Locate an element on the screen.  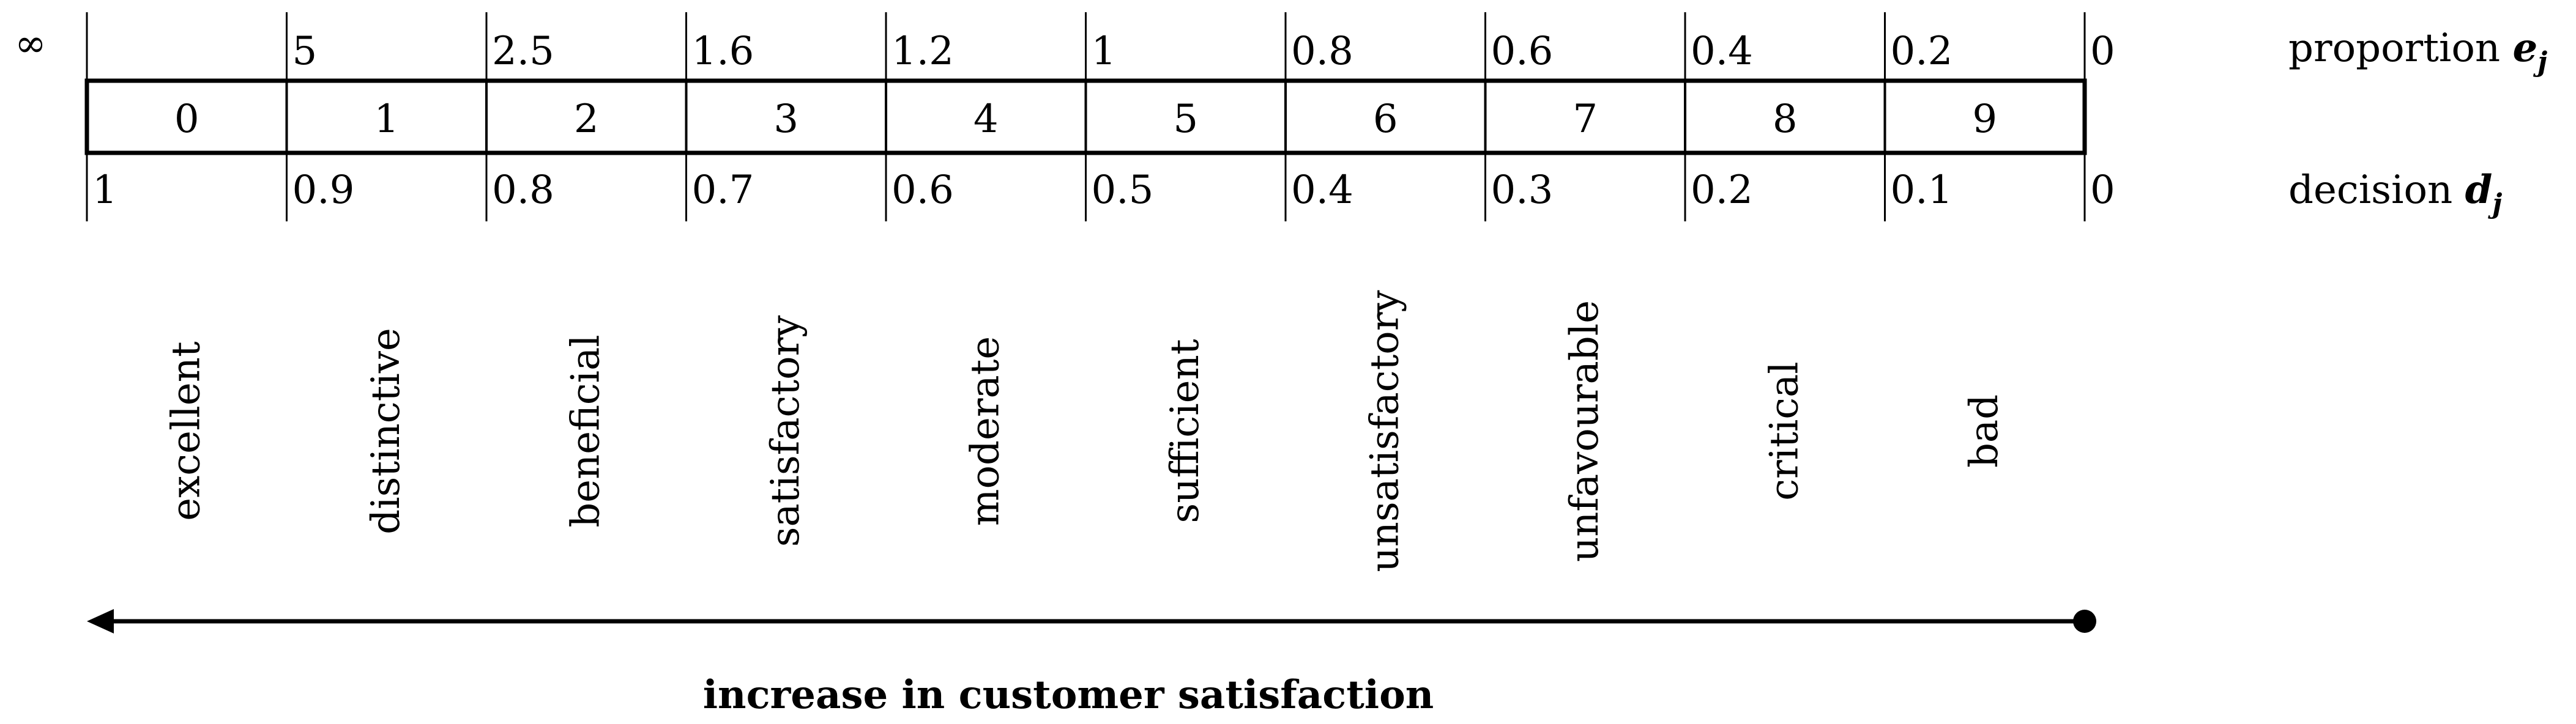
decision-value: 0.9 is located at coordinates (324, 191).